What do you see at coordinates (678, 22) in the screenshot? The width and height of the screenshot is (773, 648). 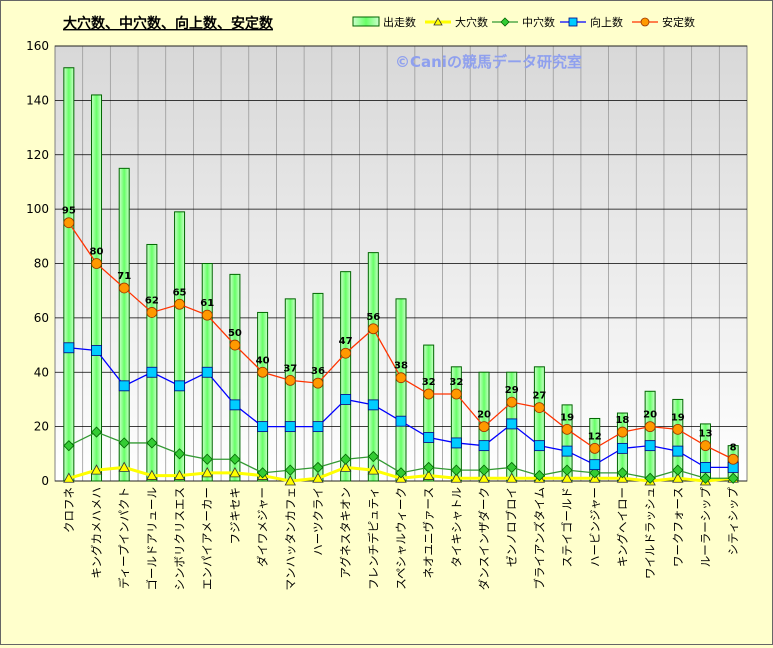 I see `legend-label: 安定数` at bounding box center [678, 22].